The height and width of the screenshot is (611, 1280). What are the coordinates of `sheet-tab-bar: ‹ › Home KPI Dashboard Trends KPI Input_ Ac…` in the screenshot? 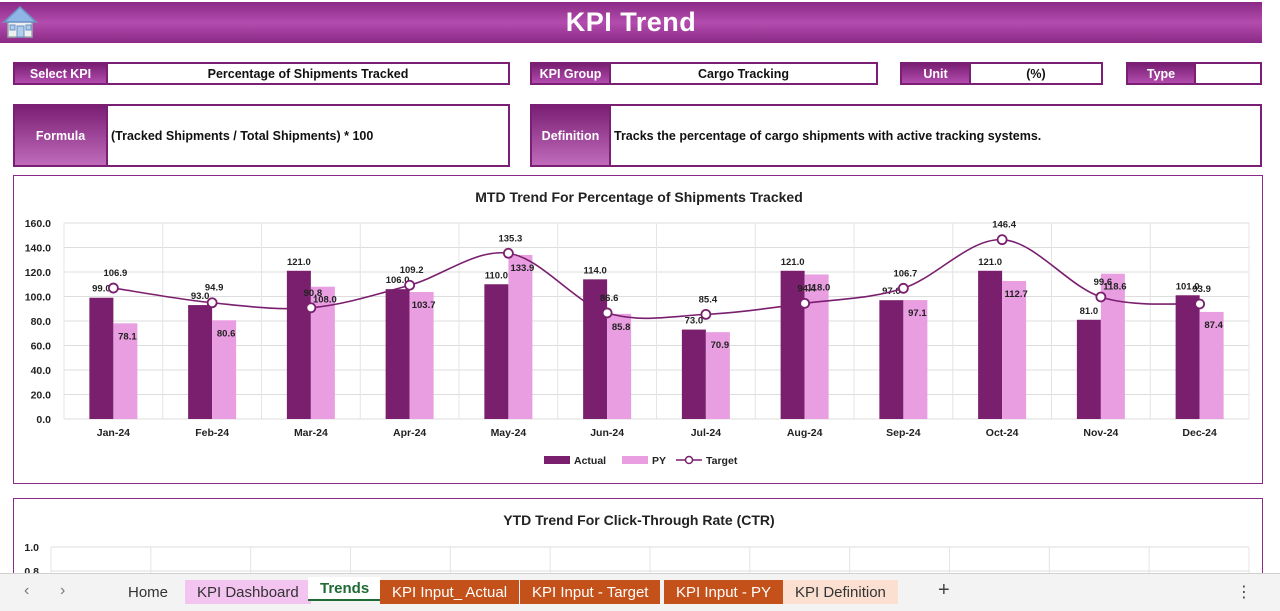 It's located at (640, 592).